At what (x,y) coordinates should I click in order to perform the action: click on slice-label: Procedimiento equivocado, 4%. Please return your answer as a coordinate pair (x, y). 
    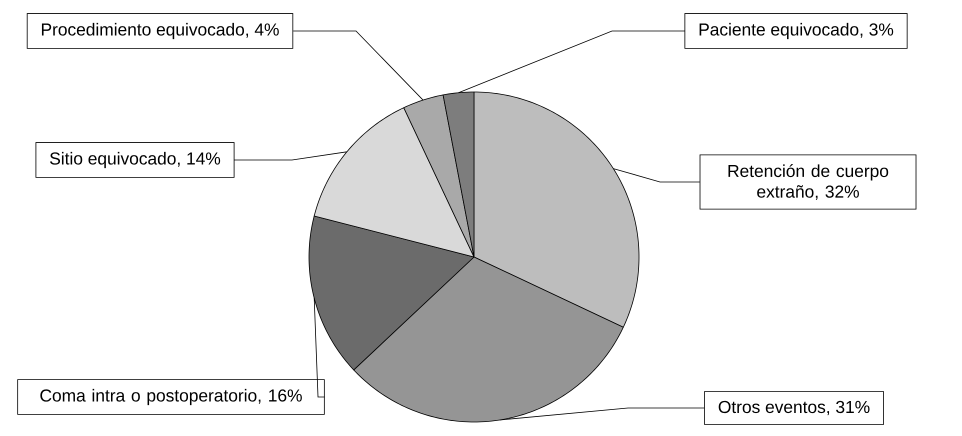
    Looking at the image, I should click on (160, 31).